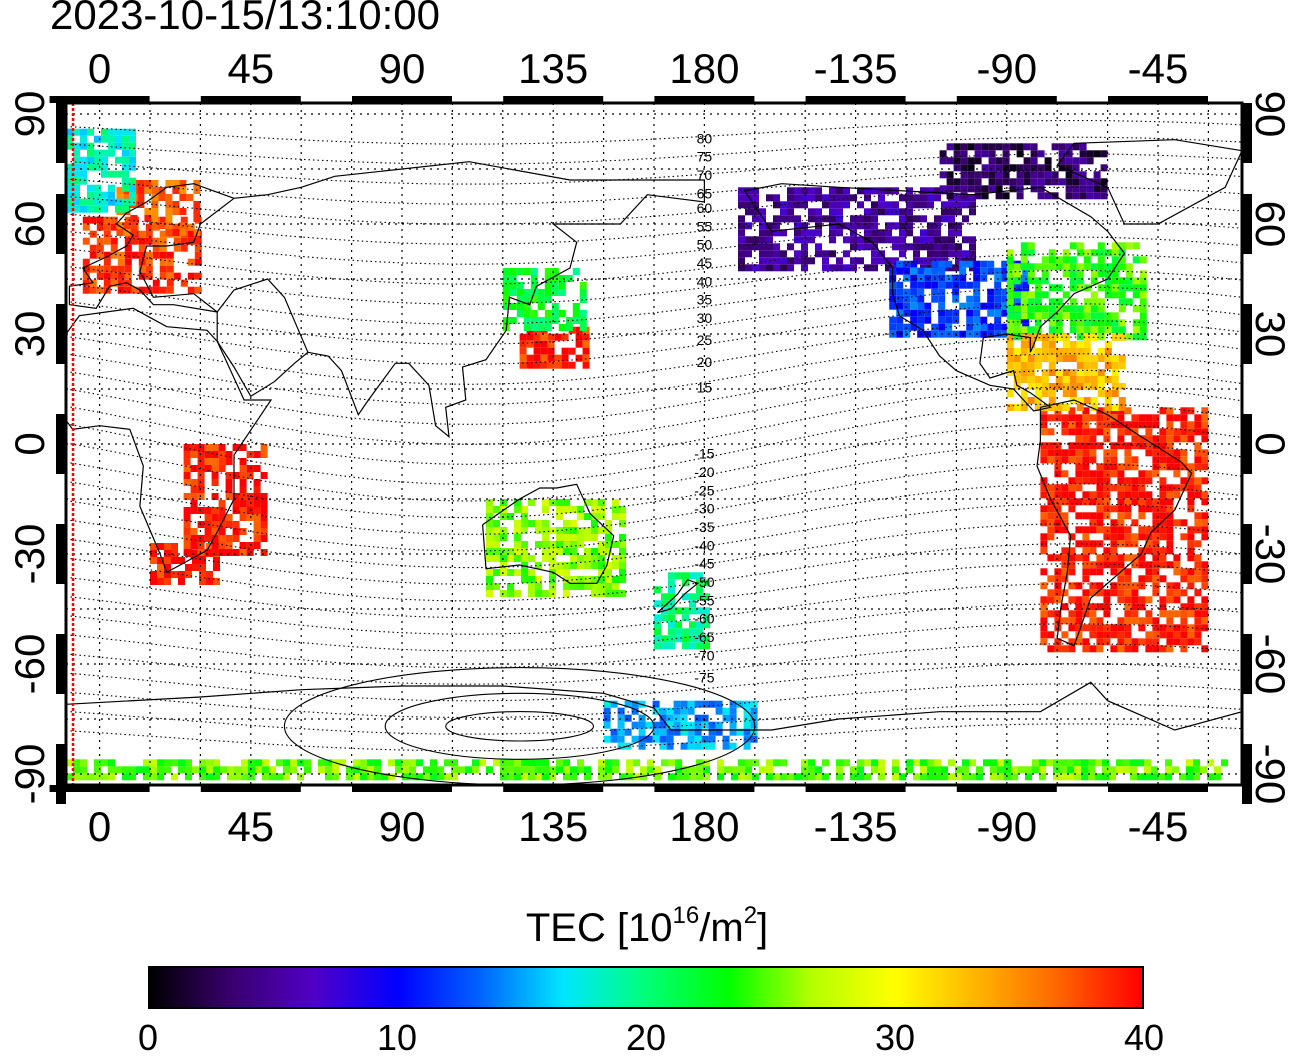 The height and width of the screenshot is (1058, 1294). Describe the element at coordinates (553, 68) in the screenshot. I see `tick-top-label: 135` at that location.